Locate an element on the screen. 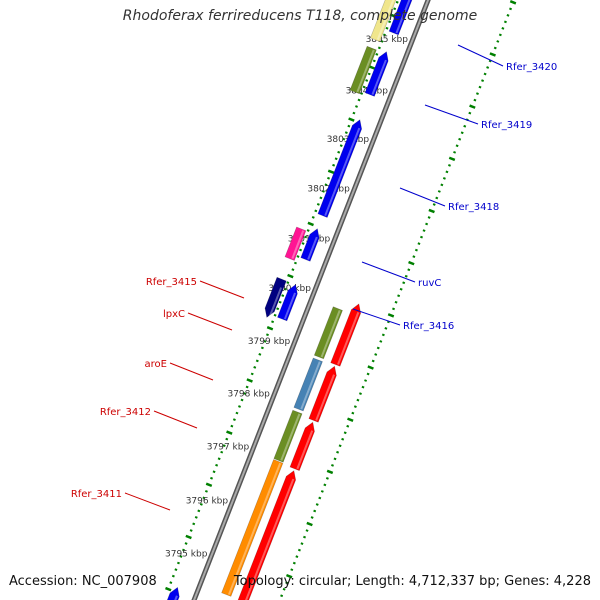 This screenshot has width=600, height=600. gene-label-left: Rfer_3411 is located at coordinates (96, 494).